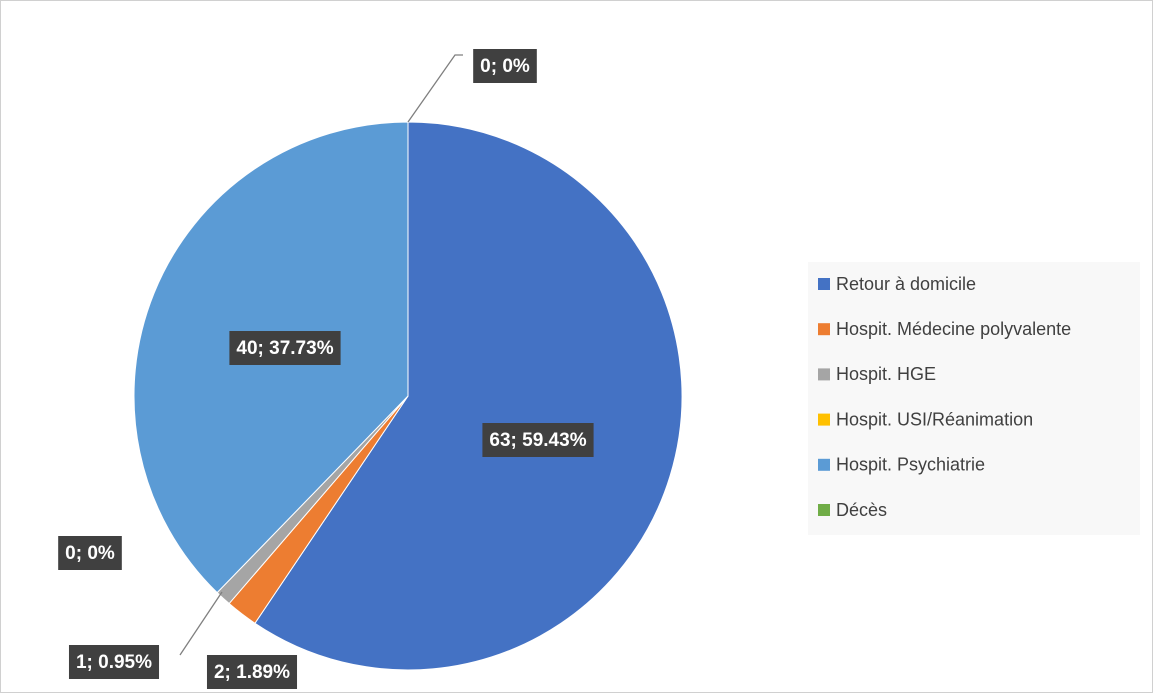  What do you see at coordinates (953, 329) in the screenshot?
I see `legend-label: Hospit. Médecine polyvalente` at bounding box center [953, 329].